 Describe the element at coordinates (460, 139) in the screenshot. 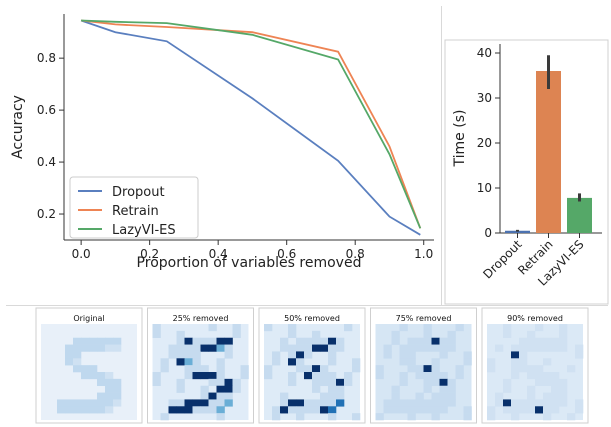

I see `bar-y-axis-label: Time (s)` at that location.